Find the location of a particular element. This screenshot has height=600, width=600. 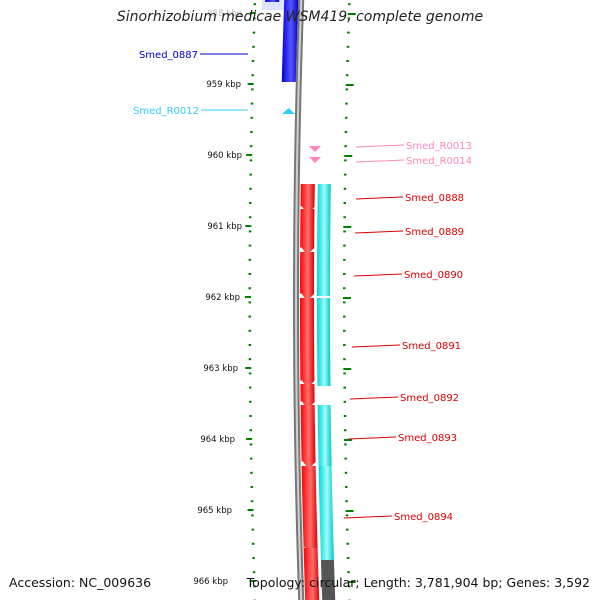

kbp-label: 958 kbp is located at coordinates (224, 14).